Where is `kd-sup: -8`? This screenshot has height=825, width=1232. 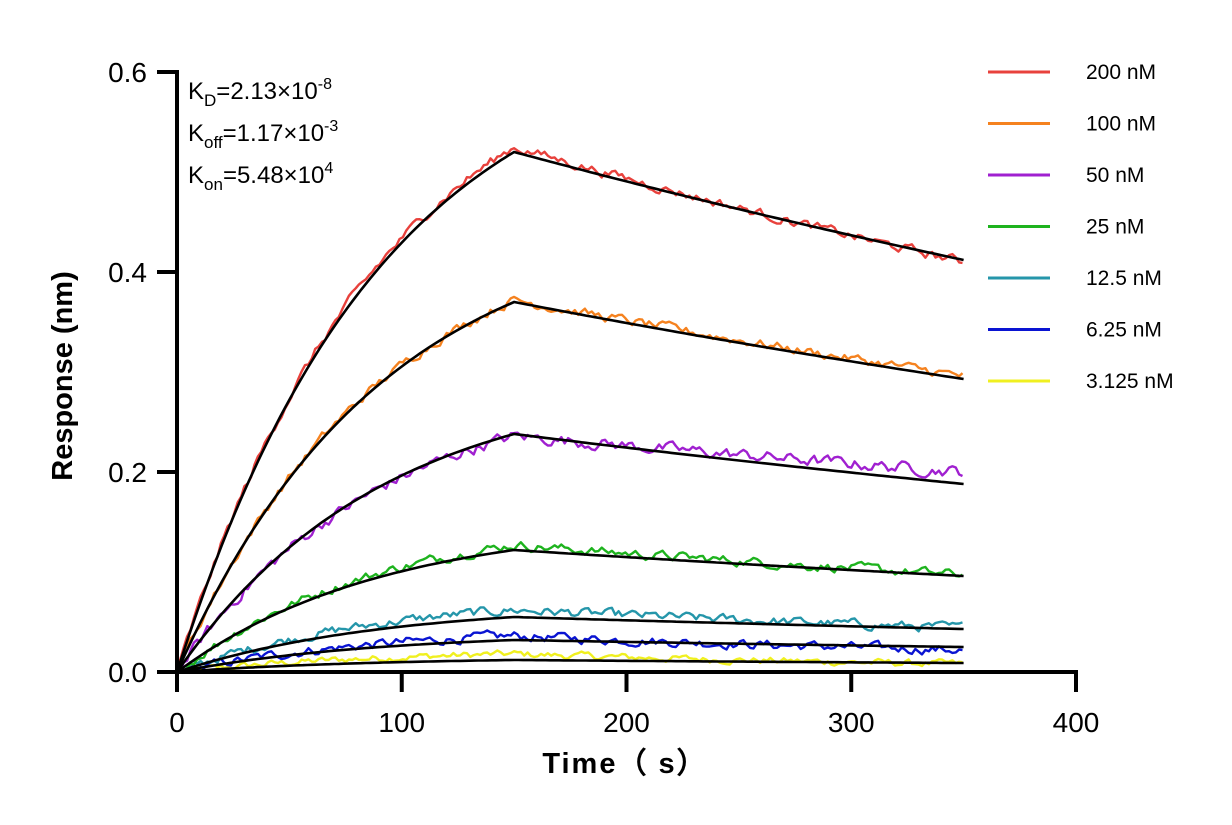
kd-sup: -8 is located at coordinates (325, 84).